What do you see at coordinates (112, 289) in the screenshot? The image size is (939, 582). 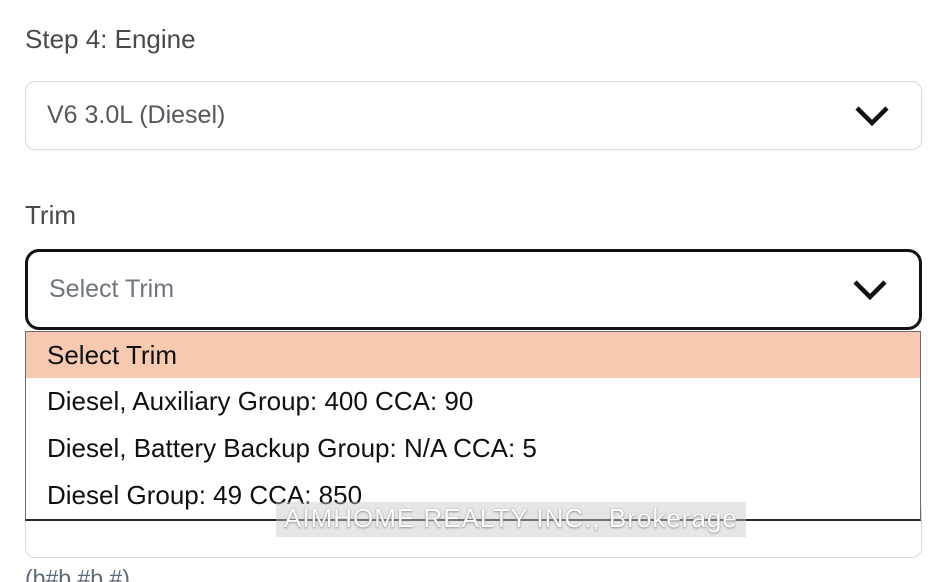 I see `trim-select-placeholder: Select Trim` at bounding box center [112, 289].